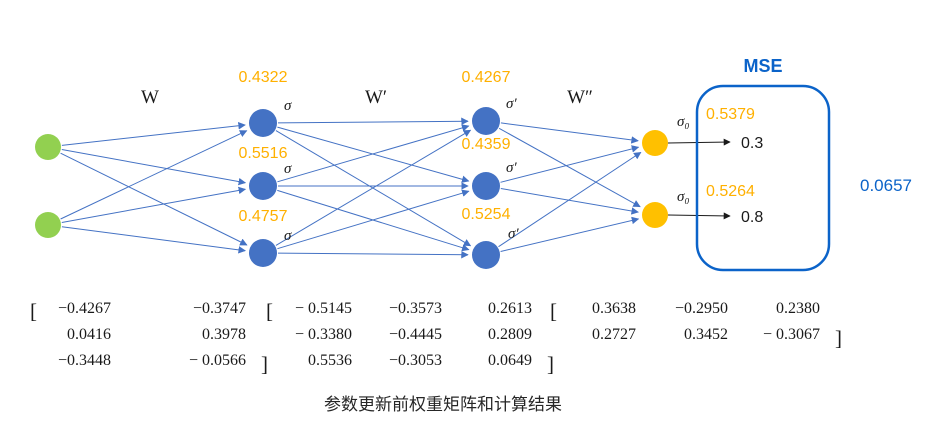 This screenshot has height=425, width=926. What do you see at coordinates (146, 313) in the screenshot?
I see `matrix-row: −0.4267 −0.3747` at bounding box center [146, 313].